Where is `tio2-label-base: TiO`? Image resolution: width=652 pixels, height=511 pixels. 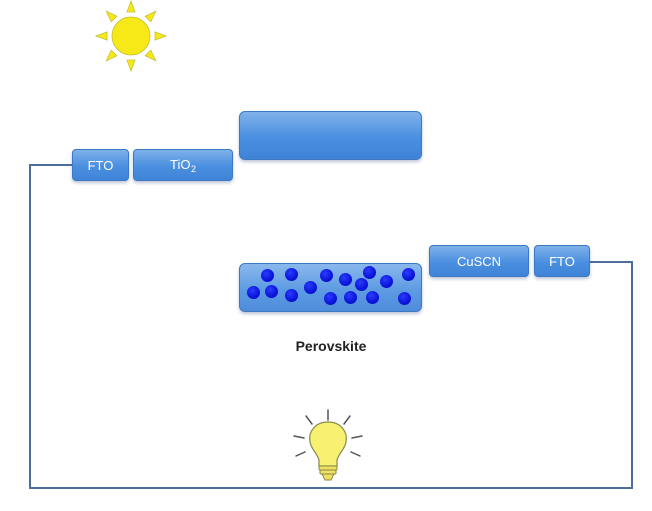 tio2-label-base: TiO is located at coordinates (180, 164).